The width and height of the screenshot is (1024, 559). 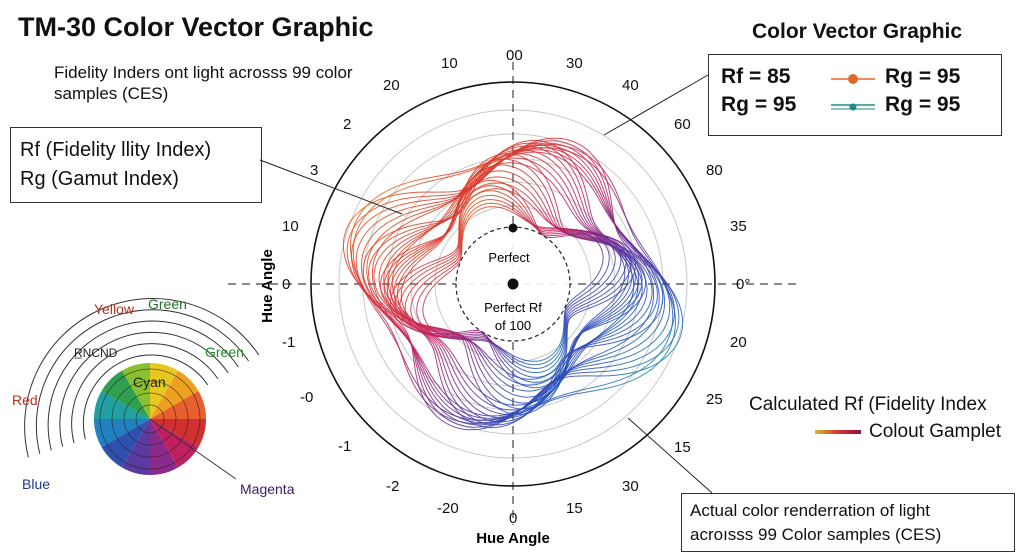 What do you see at coordinates (853, 92) in the screenshot?
I see `legend-markers` at bounding box center [853, 92].